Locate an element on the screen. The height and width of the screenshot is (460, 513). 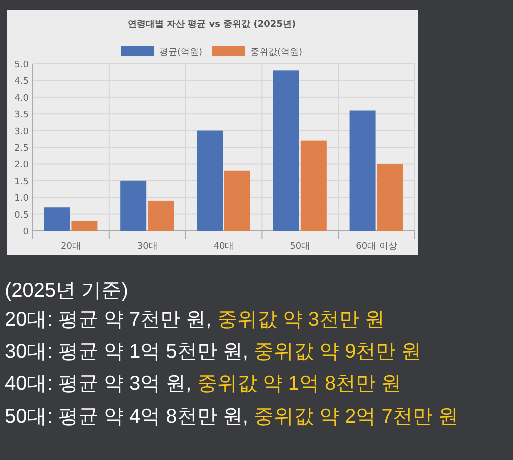
y-tick-label: 4.5 is located at coordinates (21, 82).